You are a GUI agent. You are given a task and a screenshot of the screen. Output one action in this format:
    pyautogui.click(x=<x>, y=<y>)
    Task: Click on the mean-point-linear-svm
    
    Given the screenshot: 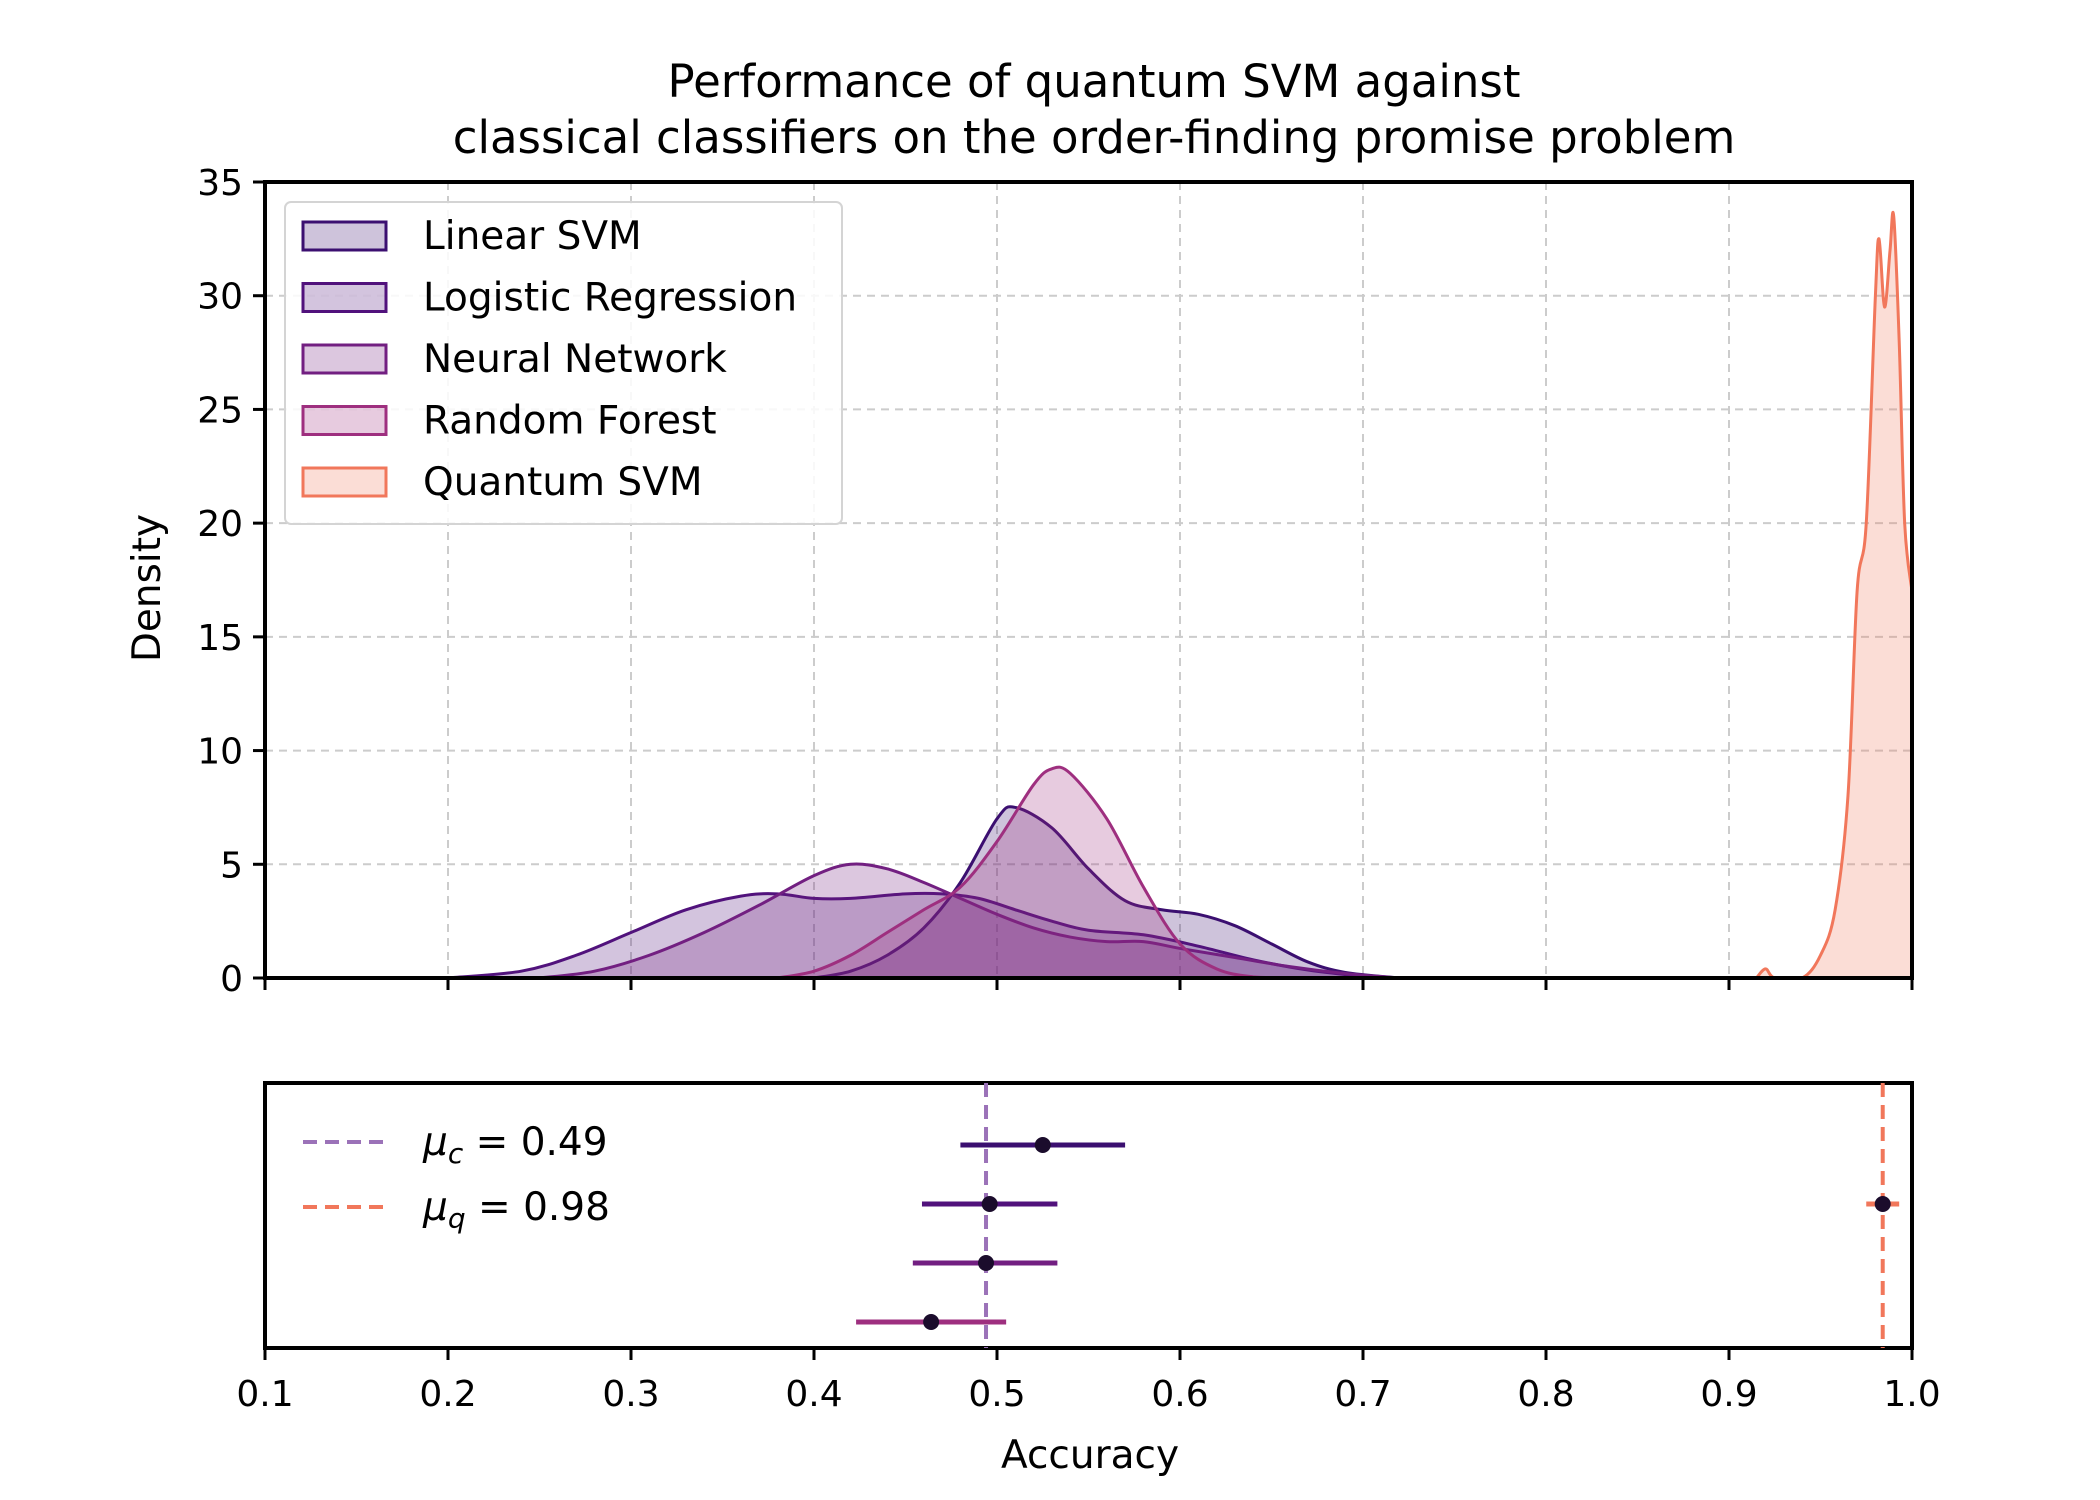 What is the action you would take?
    pyautogui.click(x=1042, y=1145)
    